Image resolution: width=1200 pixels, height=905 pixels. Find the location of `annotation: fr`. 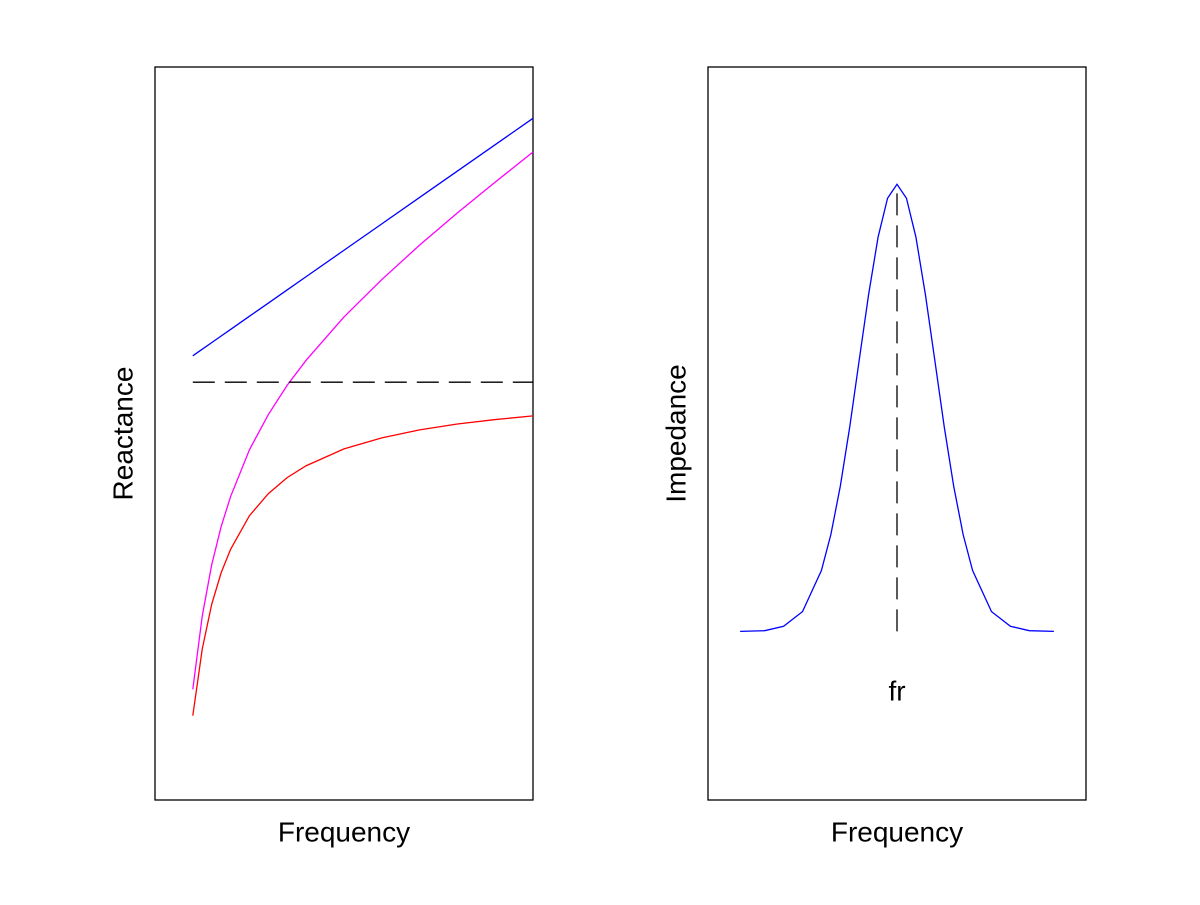

annotation: fr is located at coordinates (896, 690).